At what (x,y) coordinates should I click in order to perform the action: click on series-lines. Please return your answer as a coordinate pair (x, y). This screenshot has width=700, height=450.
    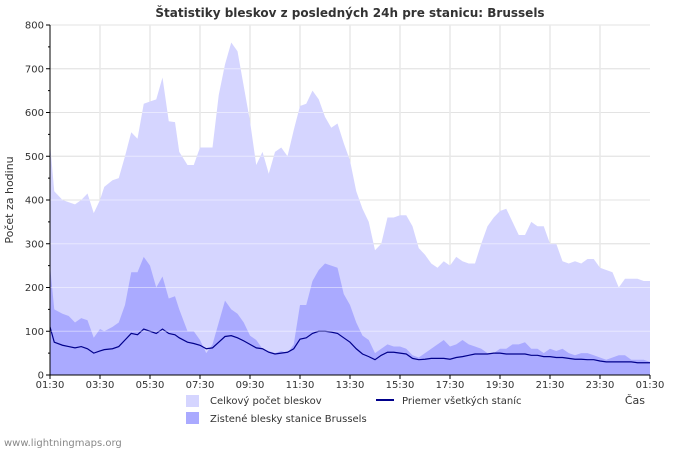
    Looking at the image, I should click on (349, 345).